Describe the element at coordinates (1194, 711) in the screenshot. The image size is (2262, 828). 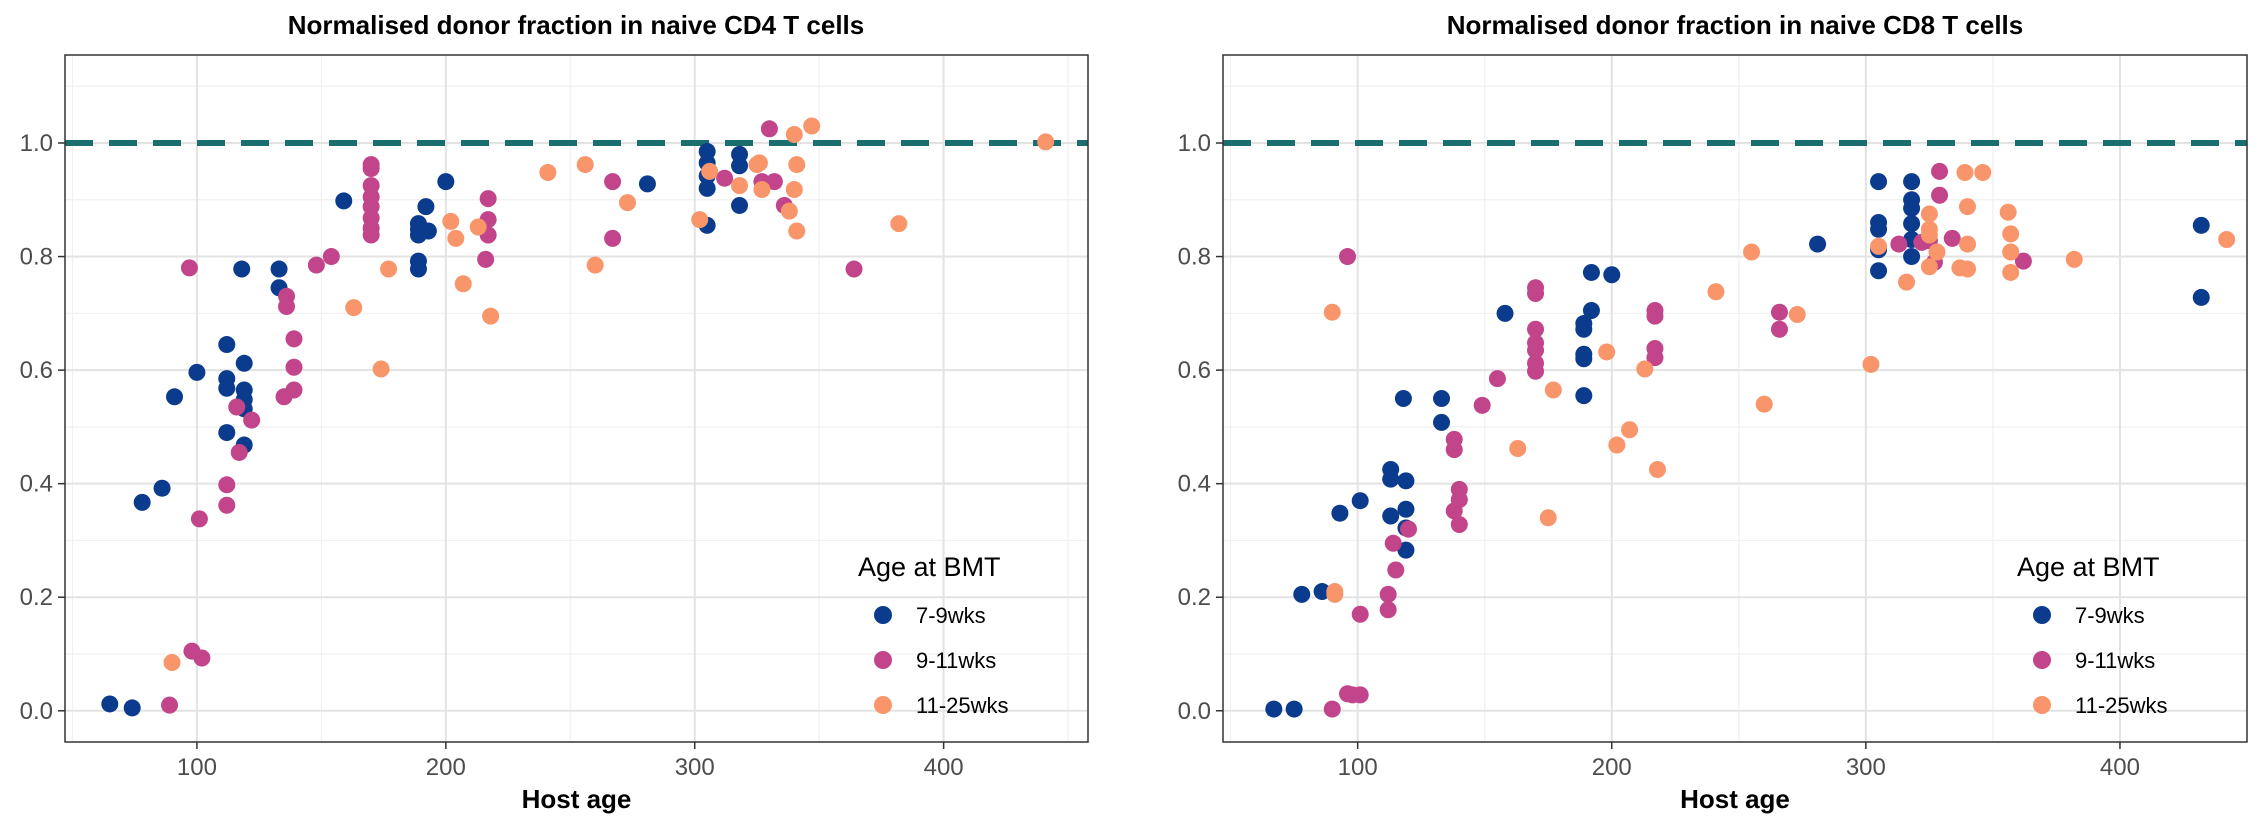
I see `y-tick-label: 0.0` at that location.